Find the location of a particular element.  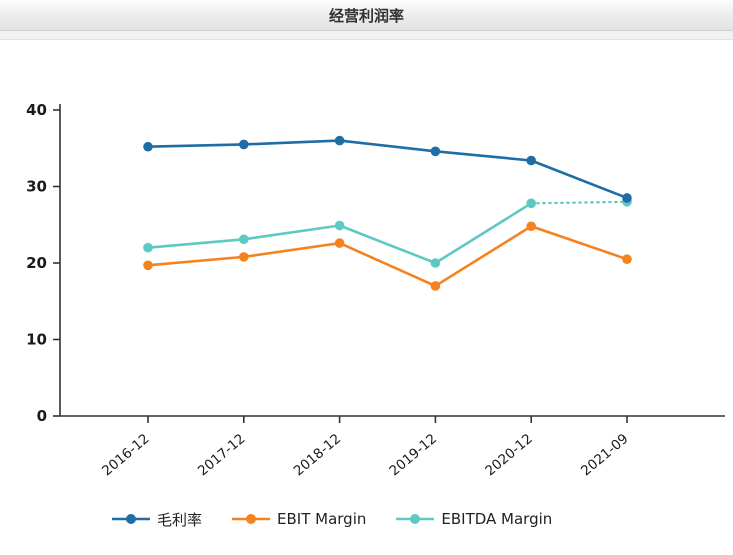

series-EBITDA Margin is located at coordinates (387, 232).